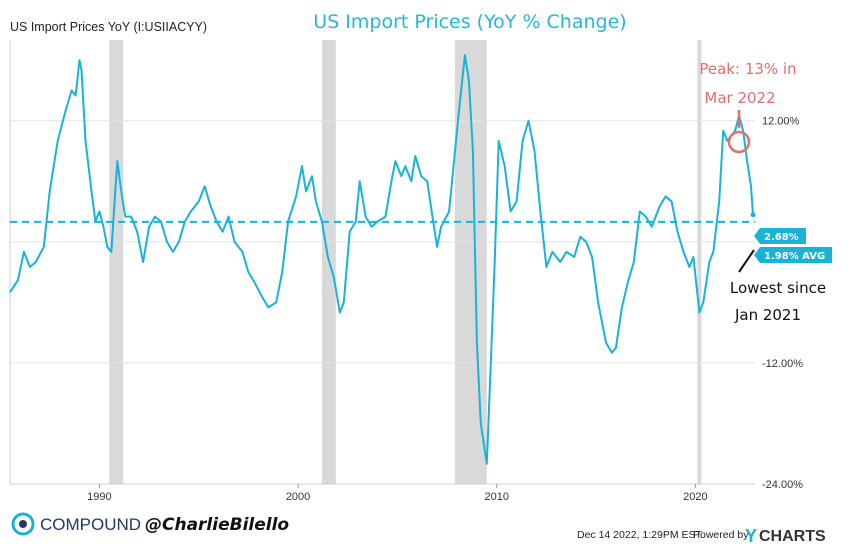  I want to click on last-value-label: 2.68%, so click(781, 237).